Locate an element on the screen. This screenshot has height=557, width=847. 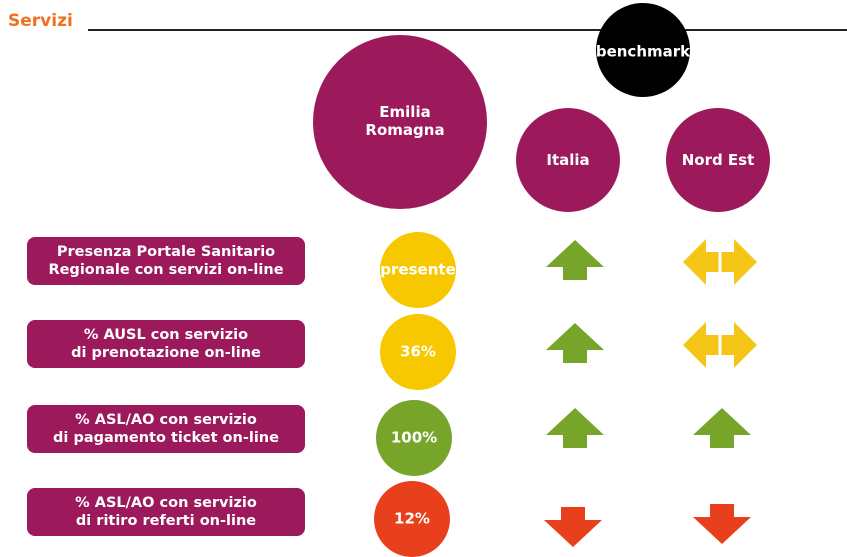
column-header-line: Nord Est is located at coordinates (718, 160).